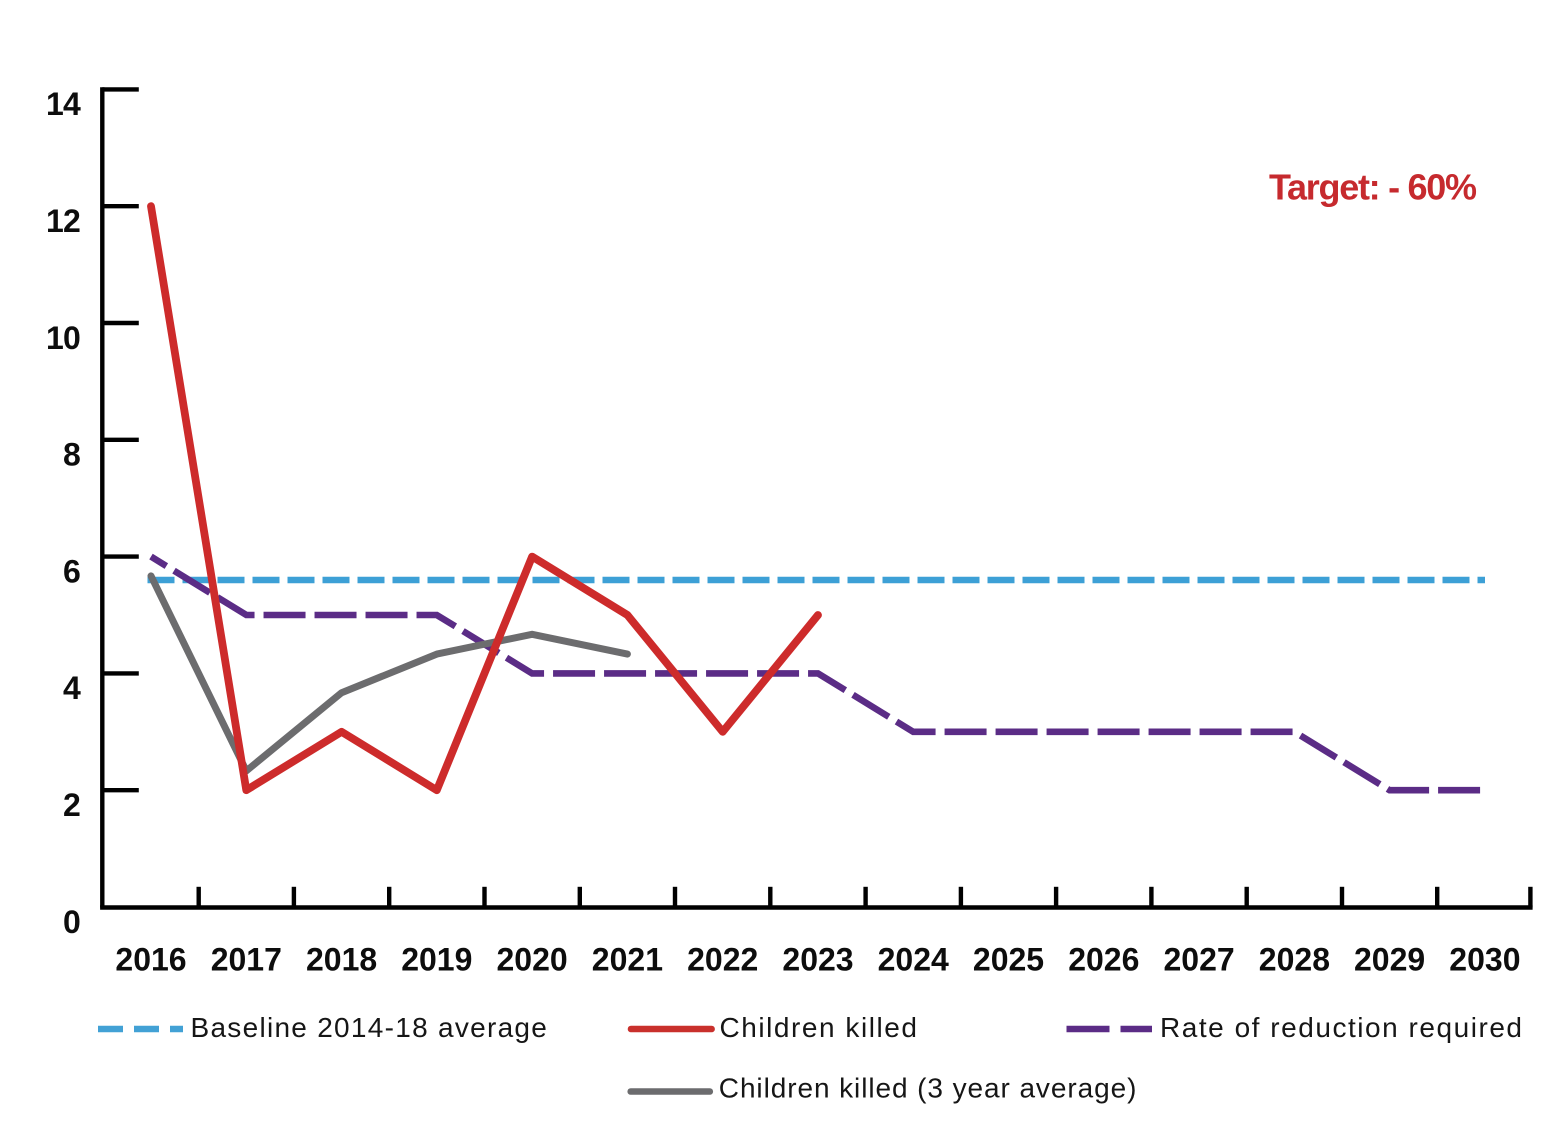 Image resolution: width=1566 pixels, height=1125 pixels. What do you see at coordinates (913, 960) in the screenshot?
I see `svg-text: 2024` at bounding box center [913, 960].